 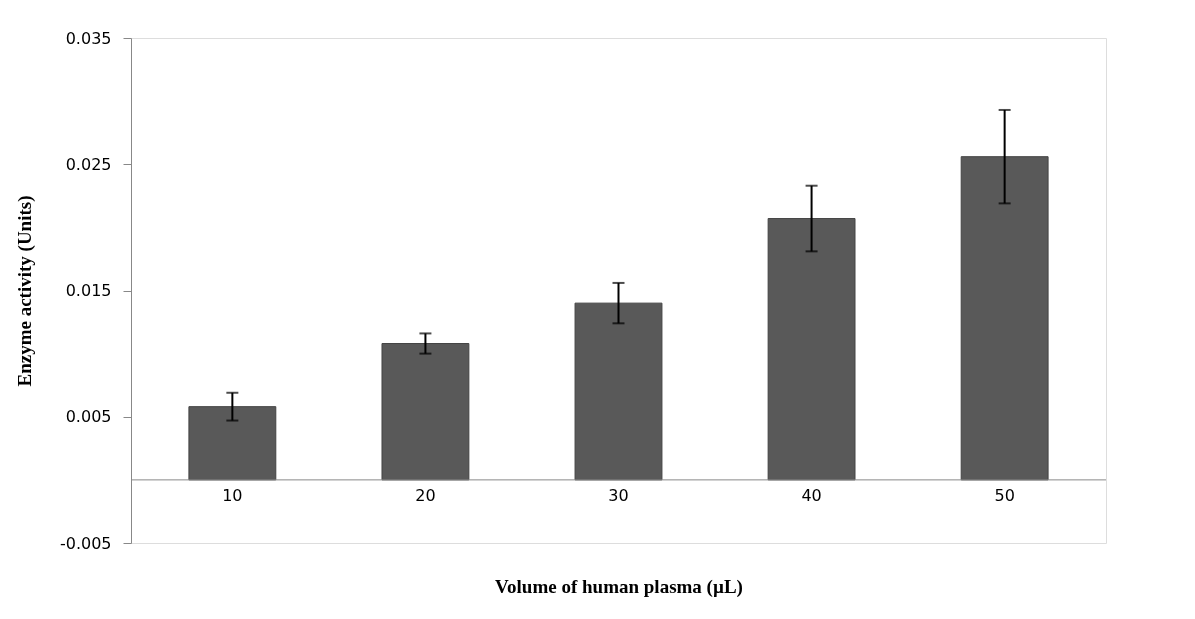 I want to click on x-tick-label: 20, so click(x=425, y=496).